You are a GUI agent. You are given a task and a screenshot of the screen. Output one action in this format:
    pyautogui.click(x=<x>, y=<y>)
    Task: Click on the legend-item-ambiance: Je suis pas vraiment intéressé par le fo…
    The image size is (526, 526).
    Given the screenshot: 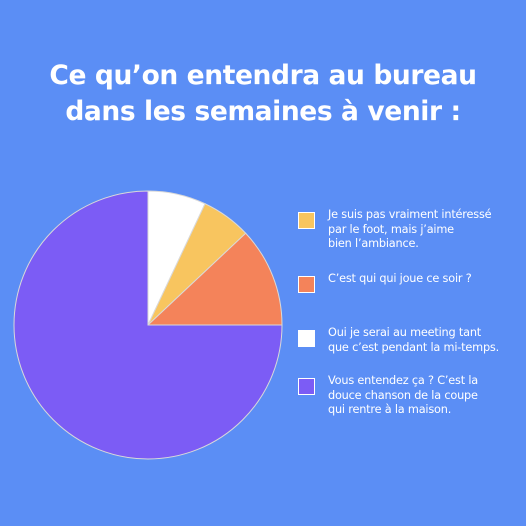 What is the action you would take?
    pyautogui.click(x=408, y=230)
    